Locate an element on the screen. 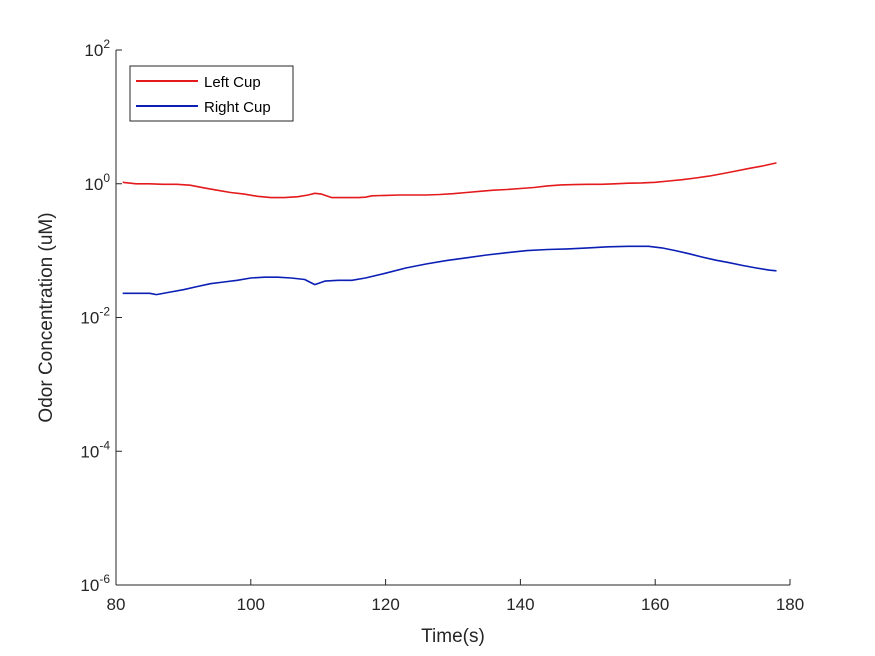 This screenshot has width=875, height=656. y-tick-label: 10⁻⁴ is located at coordinates (95, 449).